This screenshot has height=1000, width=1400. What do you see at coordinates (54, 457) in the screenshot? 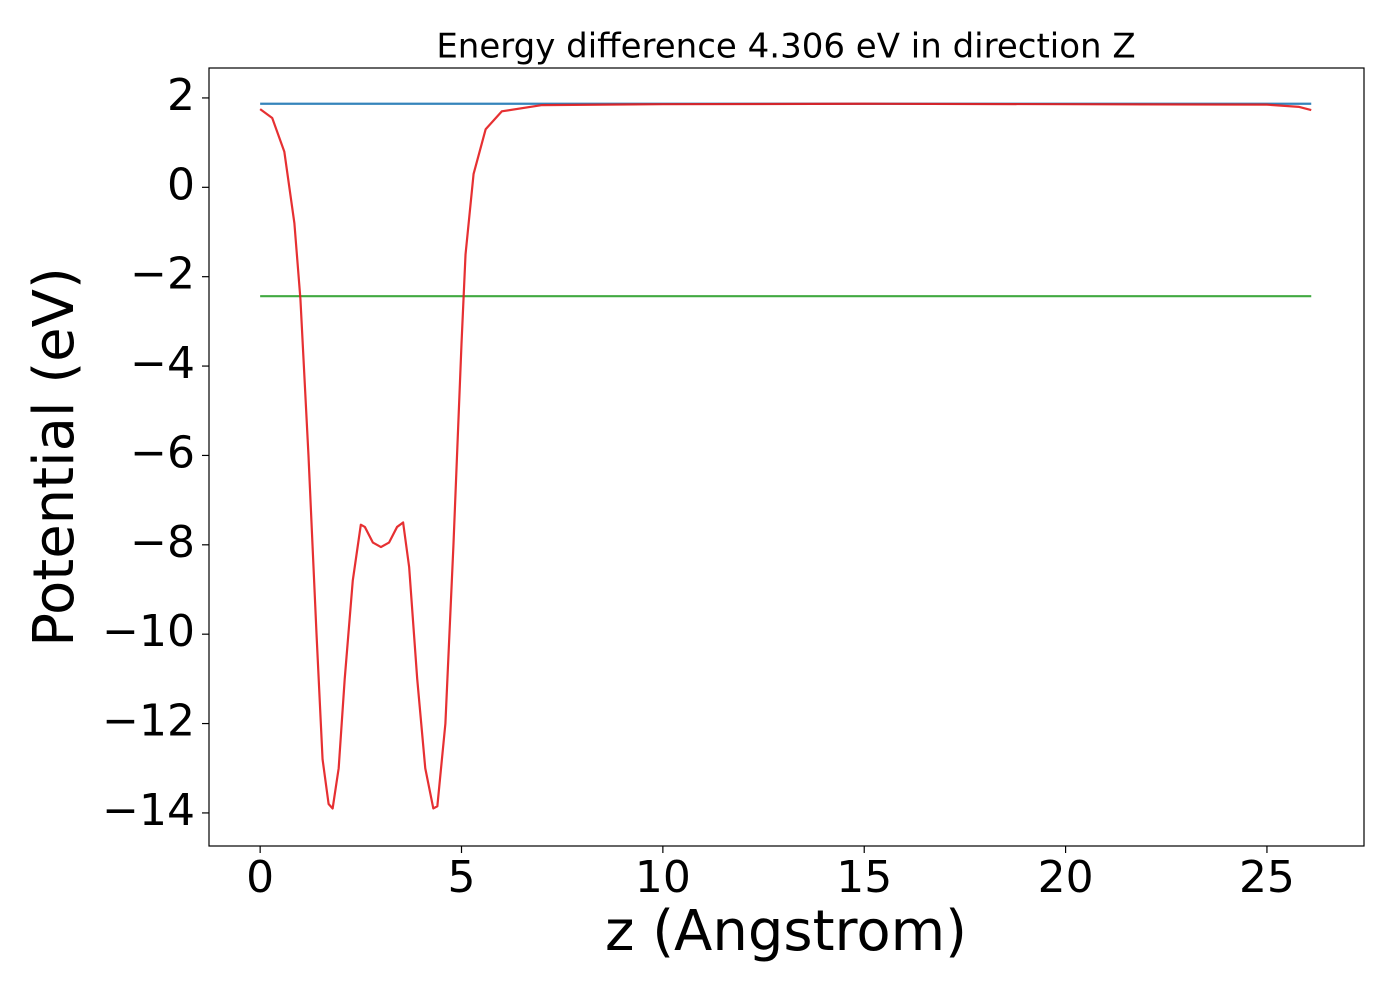
I see `y-axis-label: Potential (eV)` at bounding box center [54, 457].